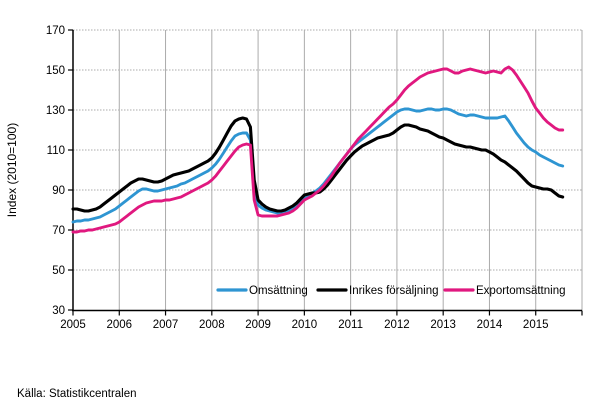 The width and height of the screenshot is (605, 416). Describe the element at coordinates (58, 231) in the screenshot. I see `y-tick-label: 70` at that location.